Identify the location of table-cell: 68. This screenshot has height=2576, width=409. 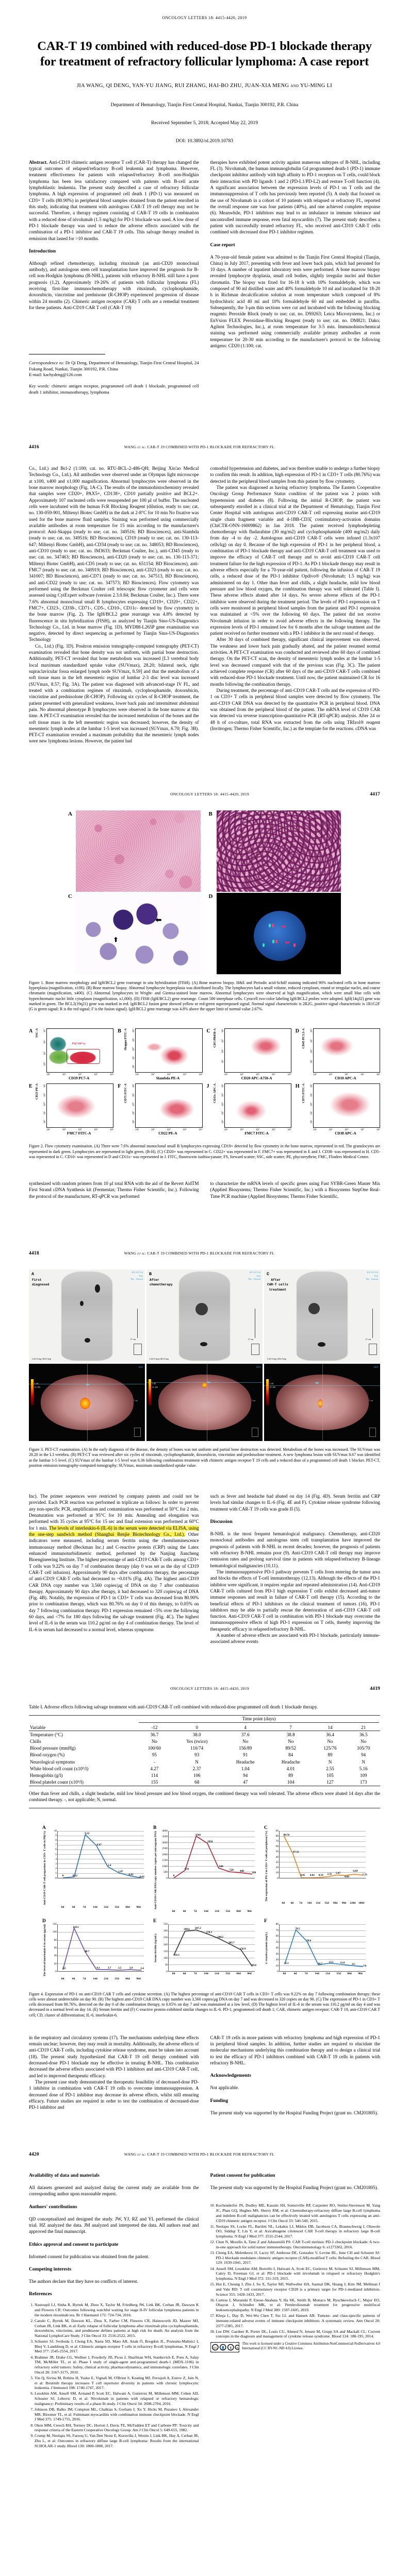
(197, 1782).